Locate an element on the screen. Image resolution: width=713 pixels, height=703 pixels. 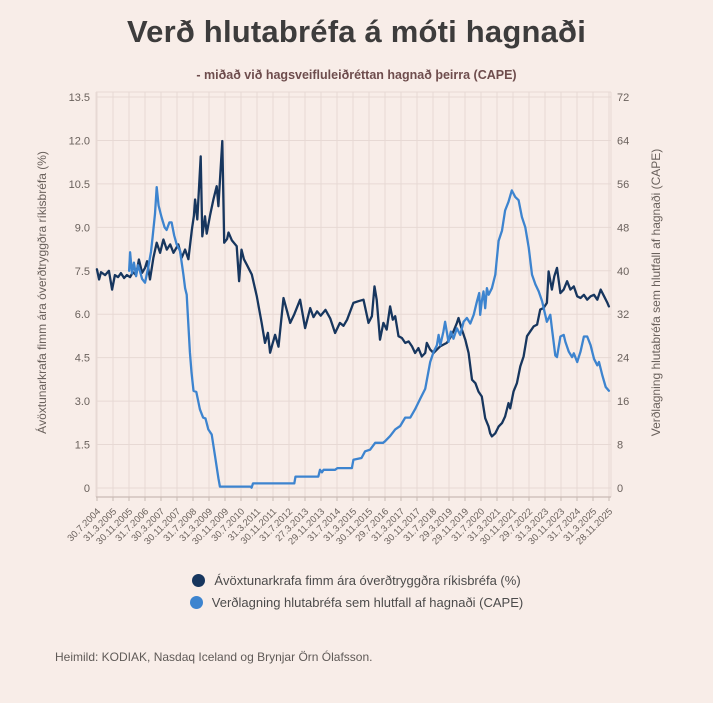
y-left-tick-label: 10.5 is located at coordinates (79, 185).